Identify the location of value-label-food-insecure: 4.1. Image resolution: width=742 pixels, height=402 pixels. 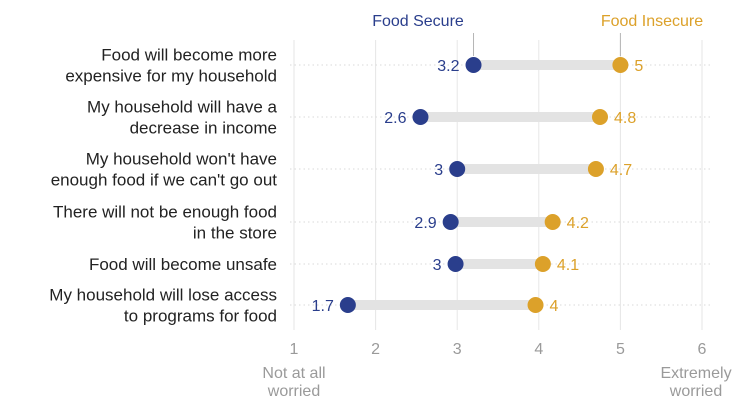
(568, 265).